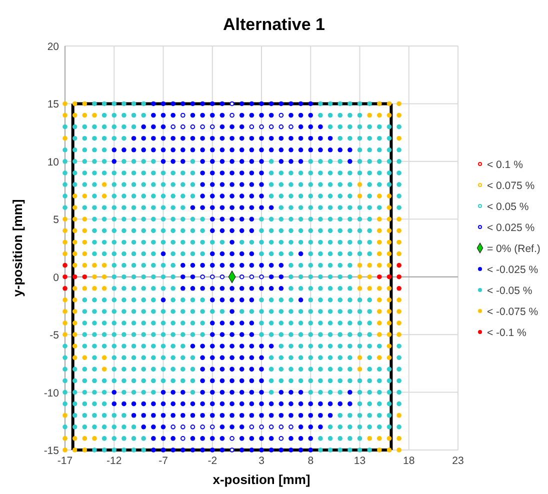  Describe the element at coordinates (261, 479) in the screenshot. I see `x-axis-title: x-position [mm]` at that location.